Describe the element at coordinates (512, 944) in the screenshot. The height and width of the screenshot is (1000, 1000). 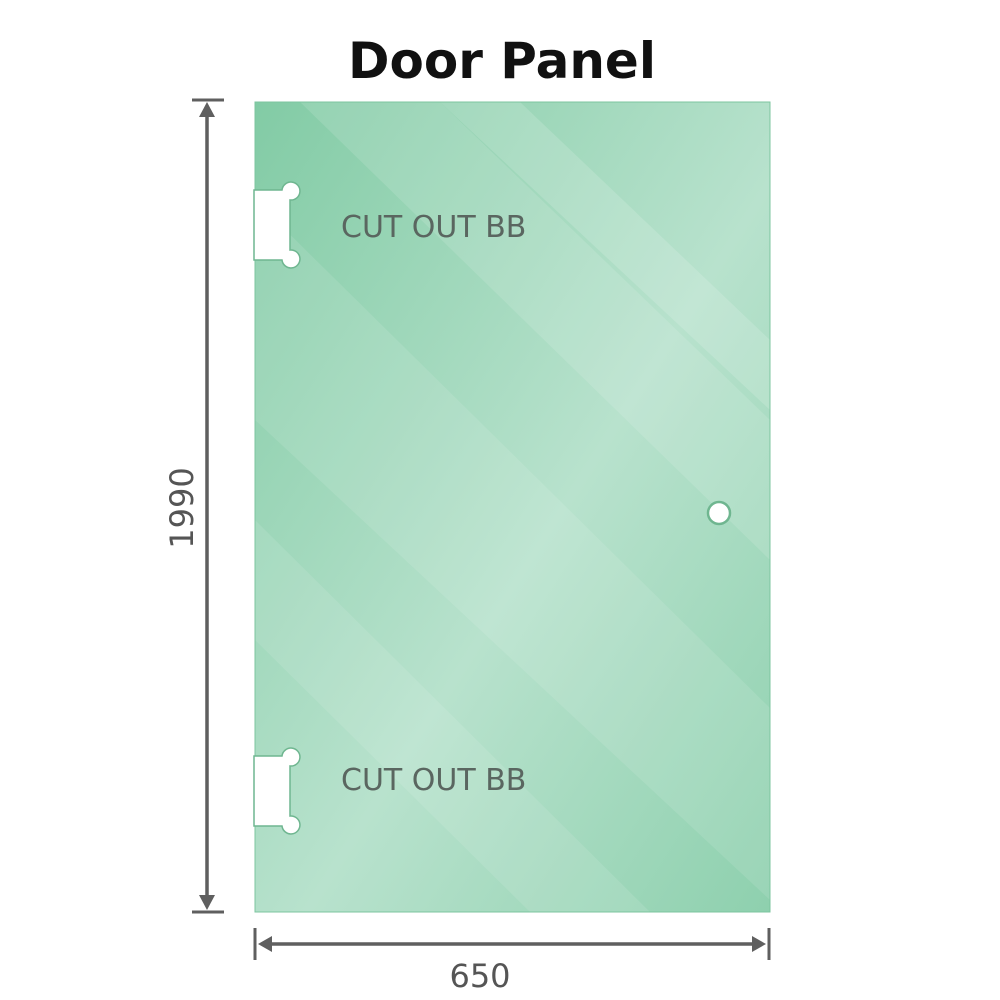
I see `width-dimension-line` at that location.